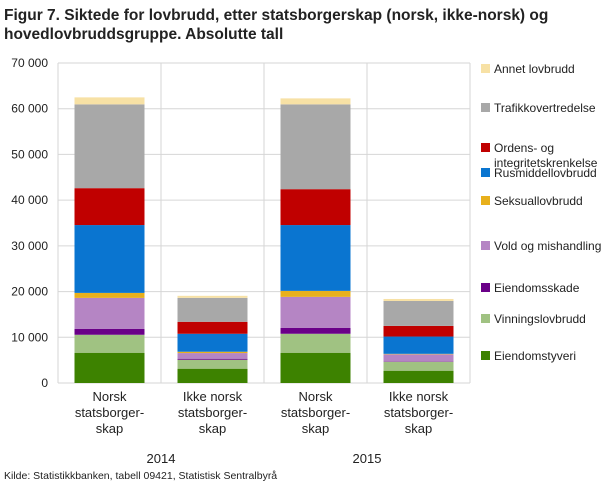 The image size is (609, 488). Describe the element at coordinates (535, 356) in the screenshot. I see `legend-label: Eiendomstyveri` at that location.